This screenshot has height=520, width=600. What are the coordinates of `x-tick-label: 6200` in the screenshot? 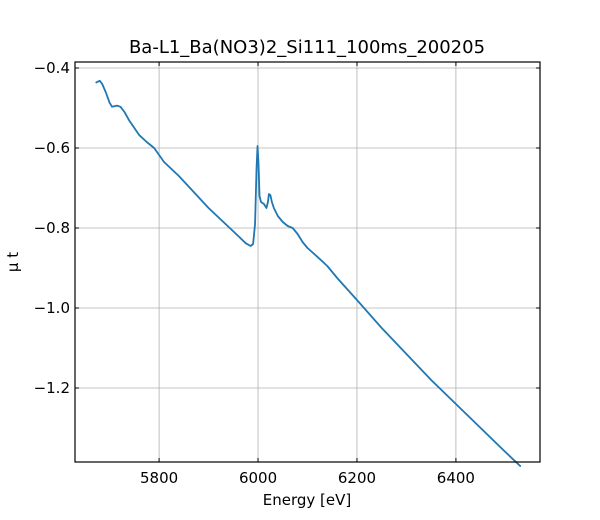 It's located at (357, 478).